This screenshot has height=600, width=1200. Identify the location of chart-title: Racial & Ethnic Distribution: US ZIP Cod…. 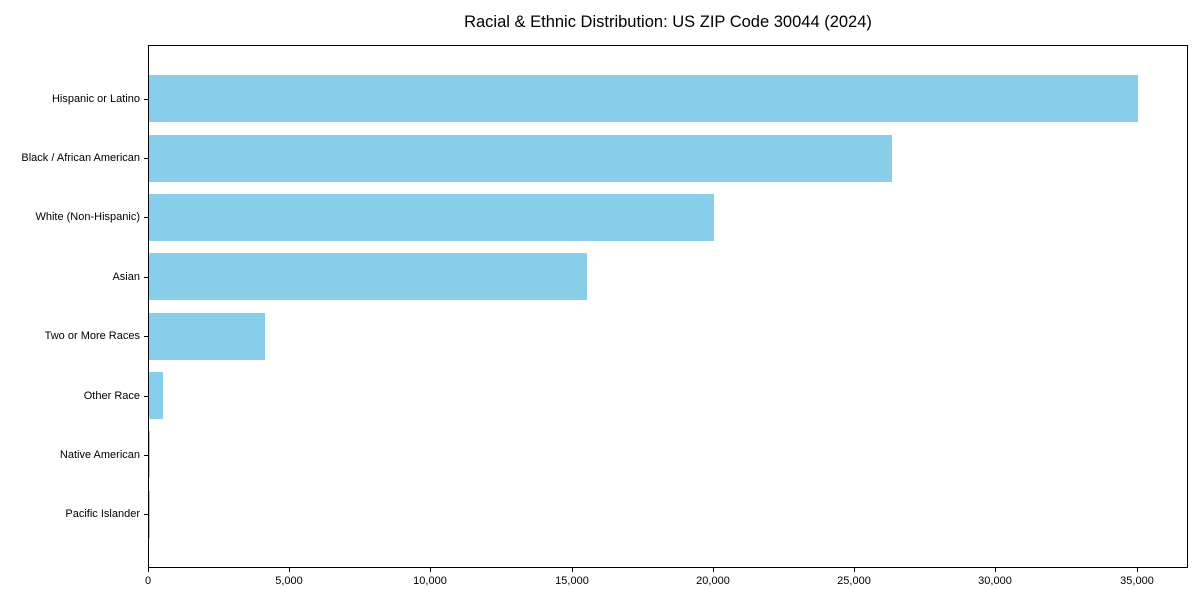
(668, 22).